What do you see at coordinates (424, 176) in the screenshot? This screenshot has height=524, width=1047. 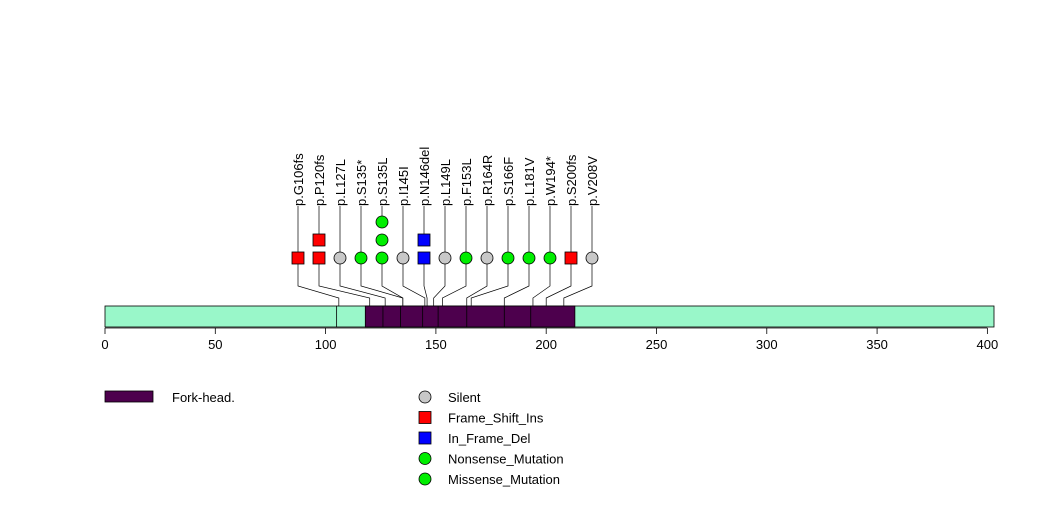 I see `mutation-label: p.N146del` at bounding box center [424, 176].